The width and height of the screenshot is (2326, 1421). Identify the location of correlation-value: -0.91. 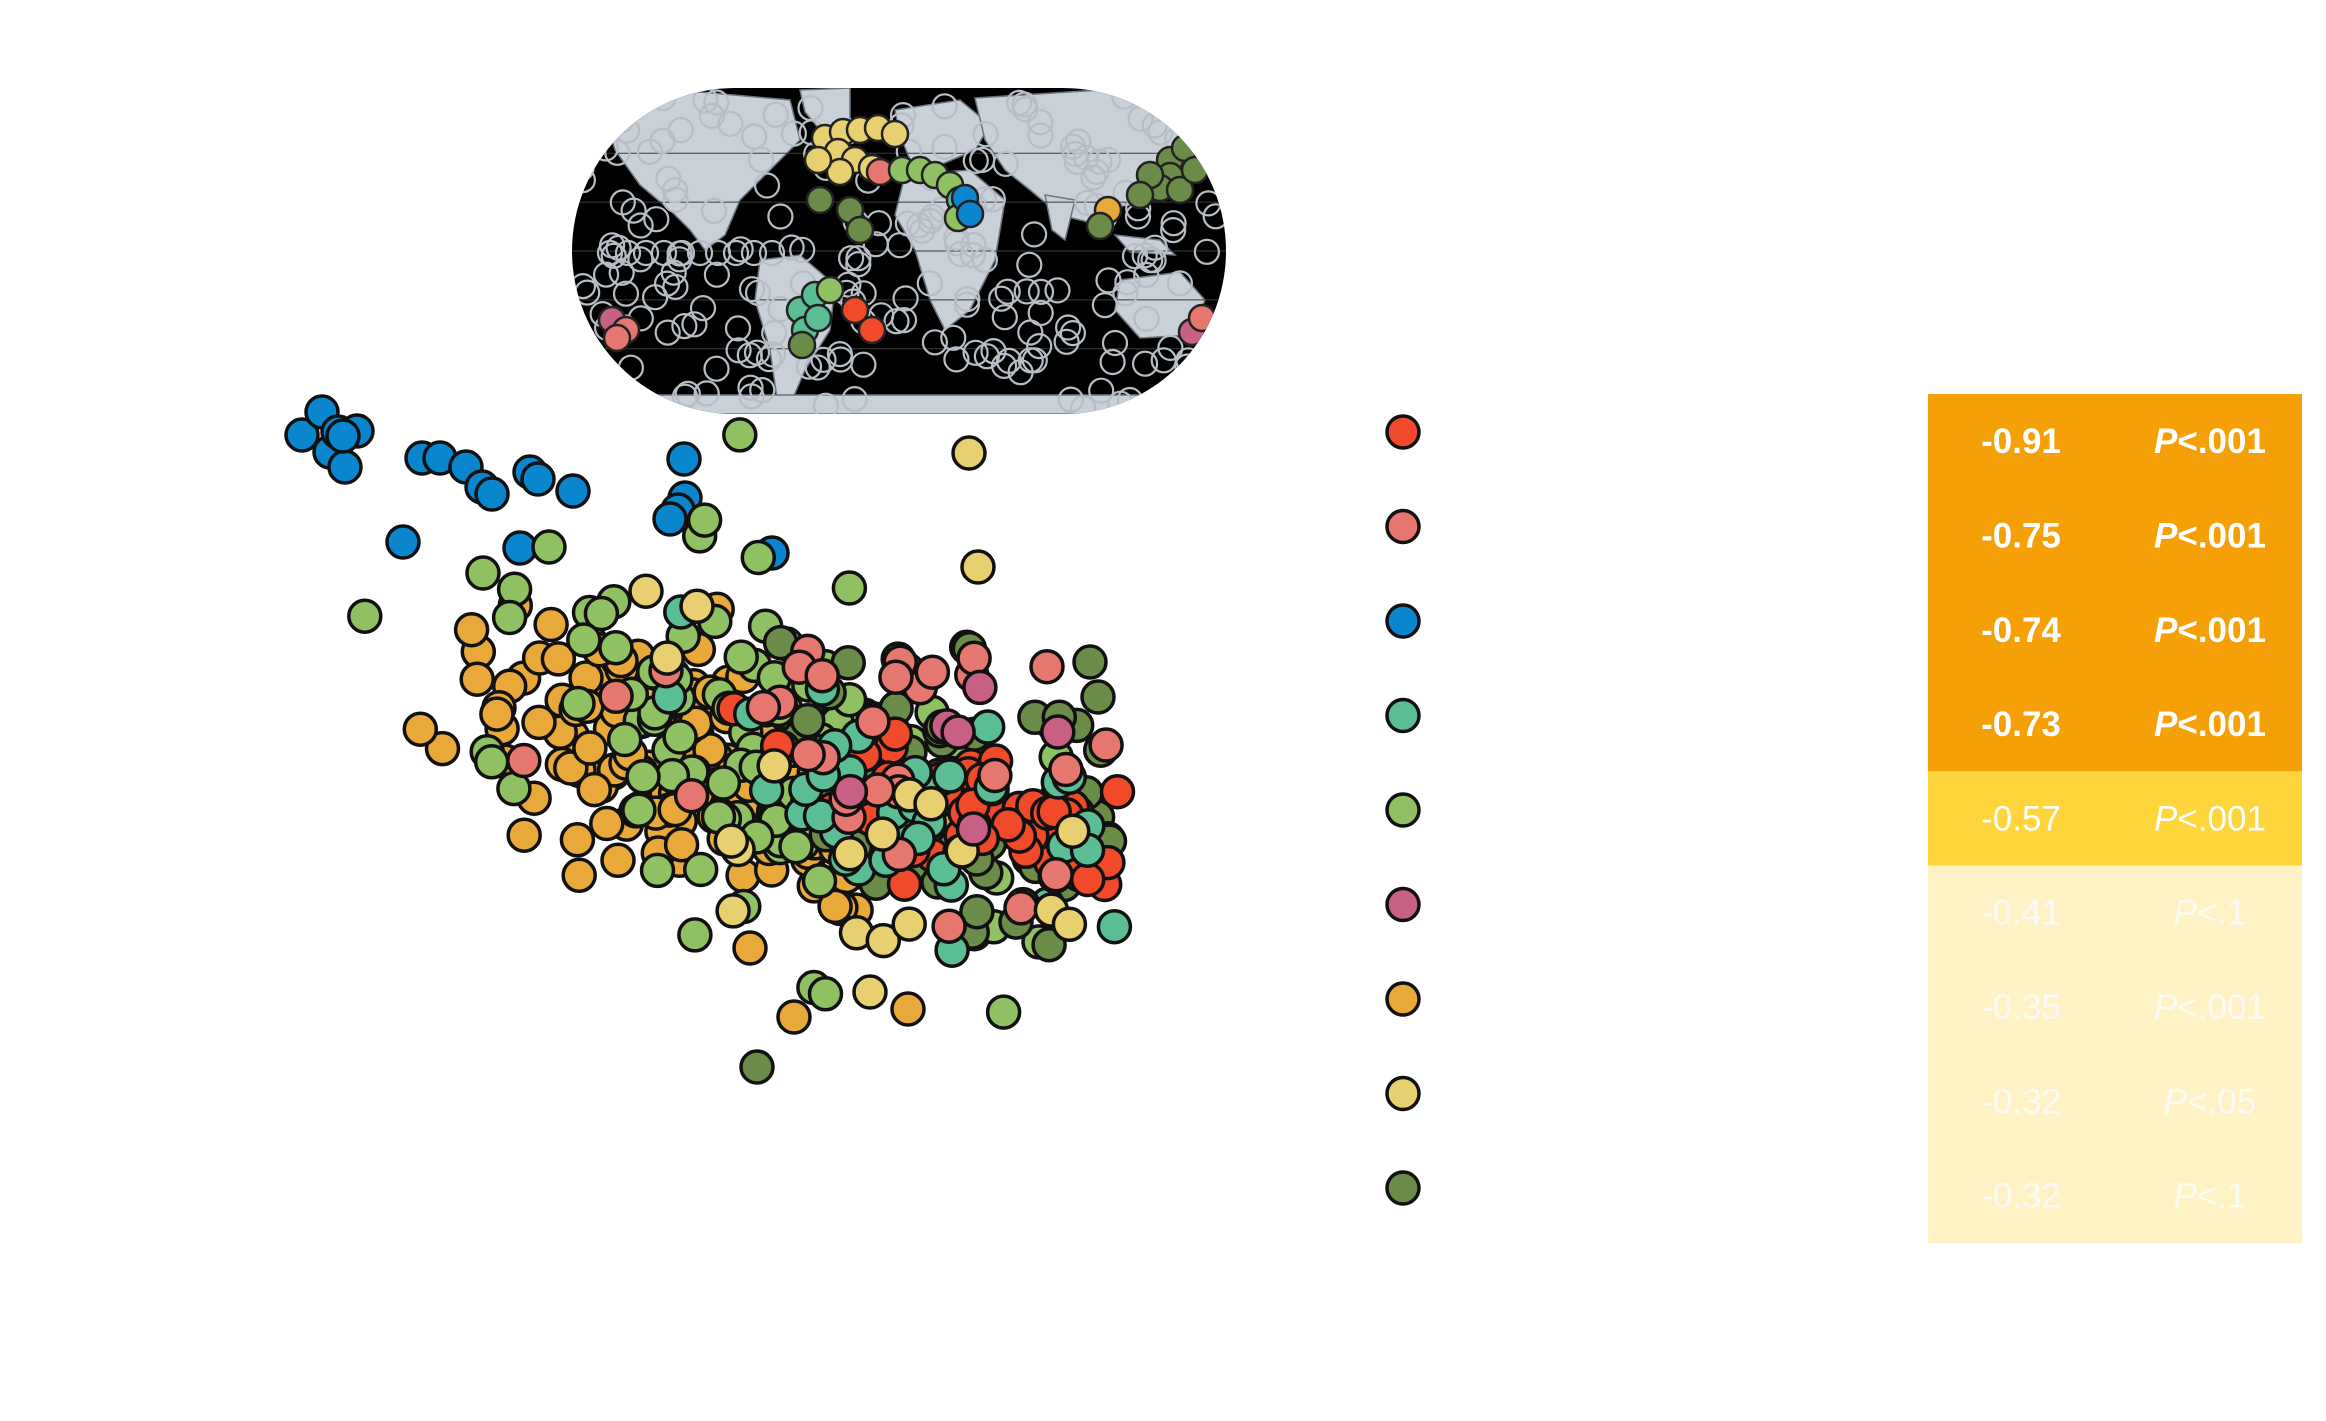
(2021, 441).